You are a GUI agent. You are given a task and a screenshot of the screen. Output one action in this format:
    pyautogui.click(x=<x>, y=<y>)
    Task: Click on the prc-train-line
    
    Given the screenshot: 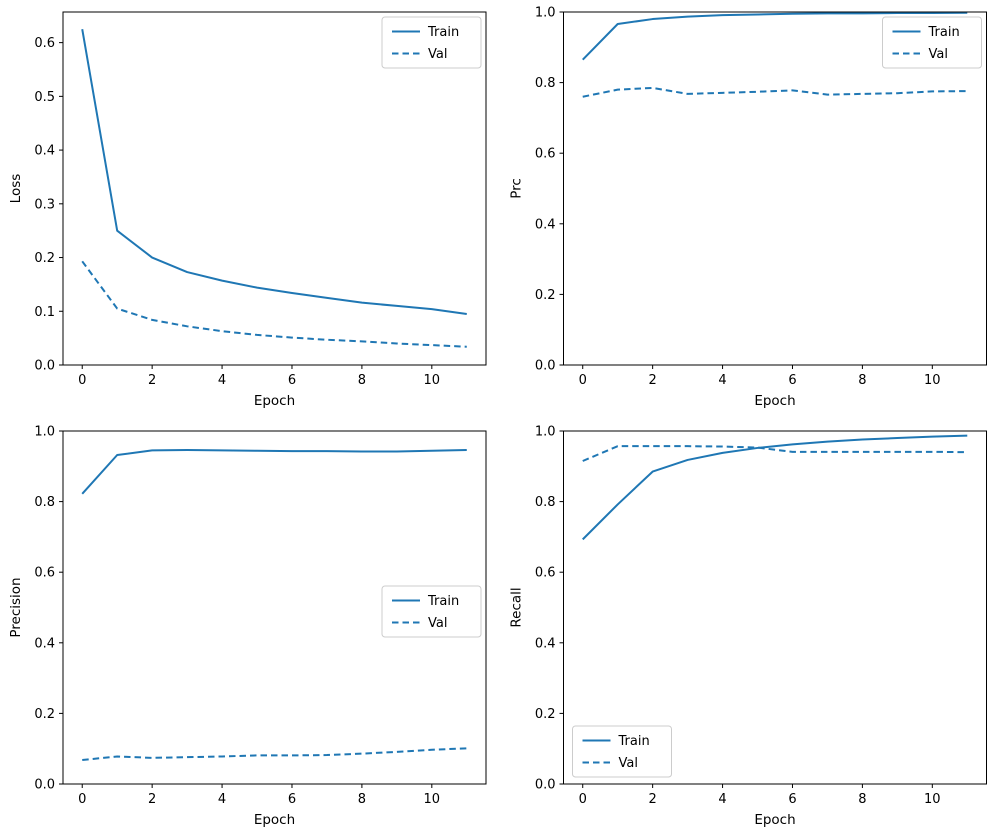 What is the action you would take?
    pyautogui.click(x=775, y=36)
    